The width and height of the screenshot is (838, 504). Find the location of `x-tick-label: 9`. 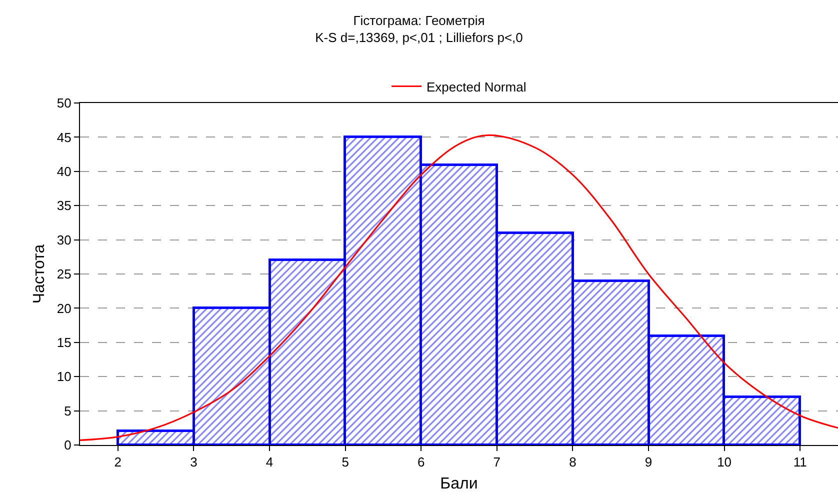

x-tick-label: 9 is located at coordinates (648, 462).